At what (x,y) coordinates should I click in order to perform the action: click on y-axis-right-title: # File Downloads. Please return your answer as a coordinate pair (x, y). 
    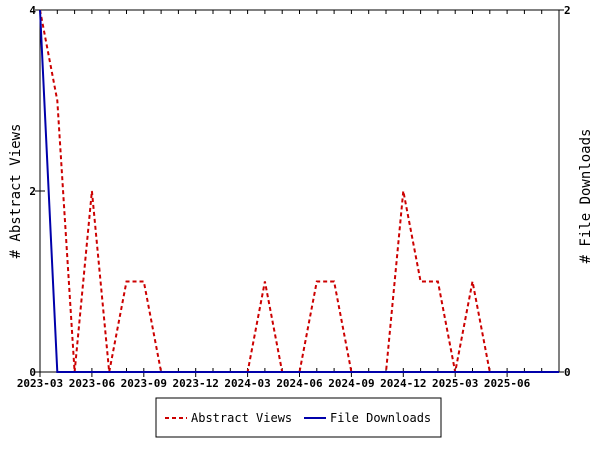
    Looking at the image, I should click on (586, 196).